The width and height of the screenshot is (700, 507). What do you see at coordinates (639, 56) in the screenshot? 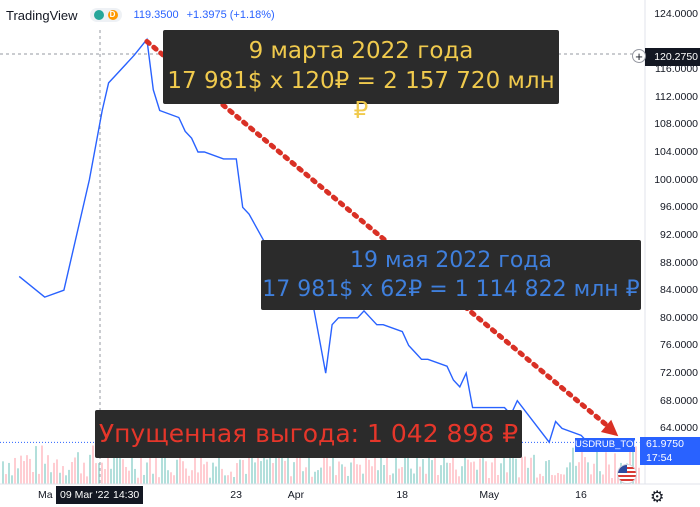
I see `plus-icon: +` at bounding box center [639, 56].